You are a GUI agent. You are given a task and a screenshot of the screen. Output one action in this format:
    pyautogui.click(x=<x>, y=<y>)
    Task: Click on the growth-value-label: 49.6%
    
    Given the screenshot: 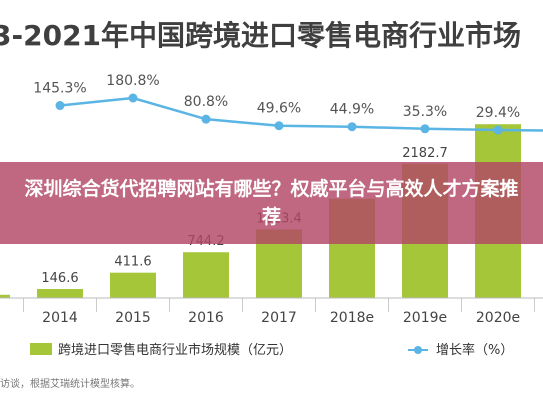 What is the action you would take?
    pyautogui.click(x=279, y=109)
    